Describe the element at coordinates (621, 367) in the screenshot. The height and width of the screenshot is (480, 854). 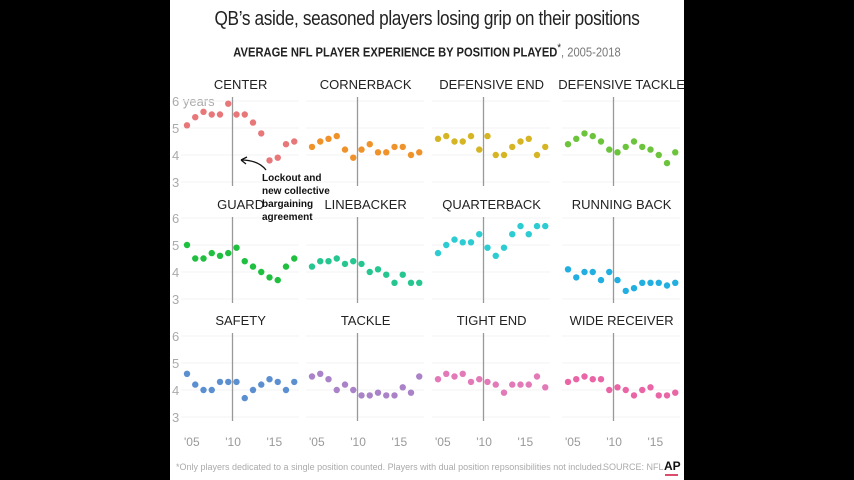
I see `panel-wide-receiver: WIDE RECEIVER` at that location.